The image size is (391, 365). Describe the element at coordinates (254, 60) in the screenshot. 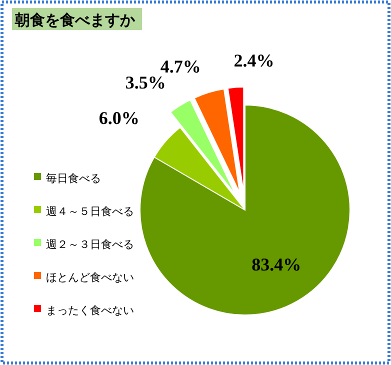

I see `data-label: 2.4%` at that location.